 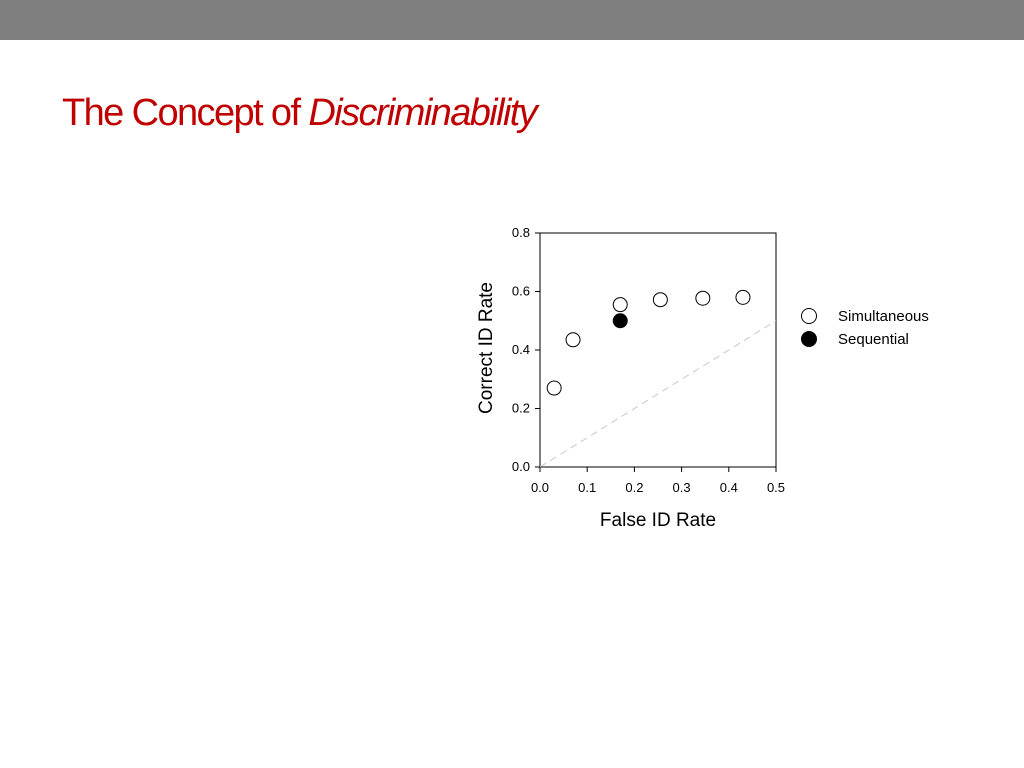 I want to click on y-tick-label: 0.6, so click(x=521, y=291).